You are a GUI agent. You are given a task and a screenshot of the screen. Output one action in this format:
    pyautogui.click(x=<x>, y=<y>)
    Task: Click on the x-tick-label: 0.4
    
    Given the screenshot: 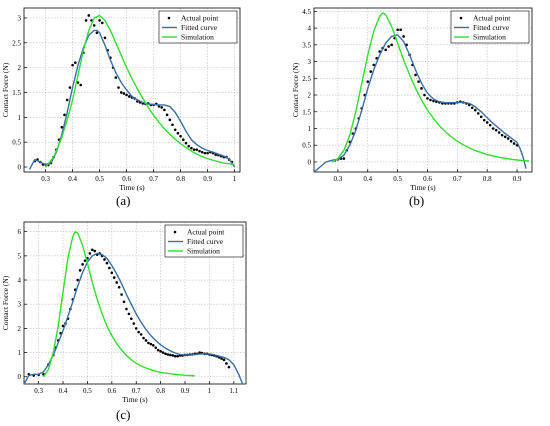 What is the action you would take?
    pyautogui.click(x=72, y=179)
    